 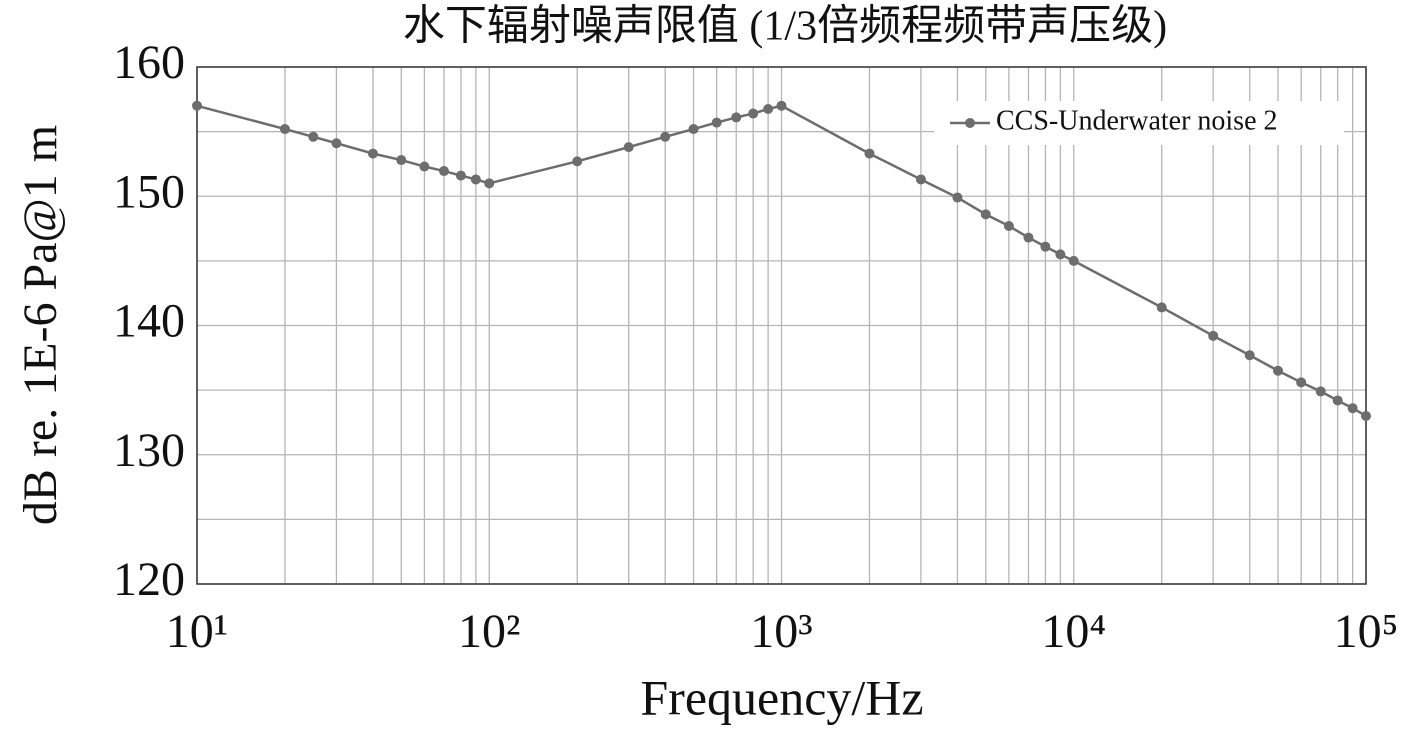 I want to click on y-tick-label: 130, so click(x=149, y=450).